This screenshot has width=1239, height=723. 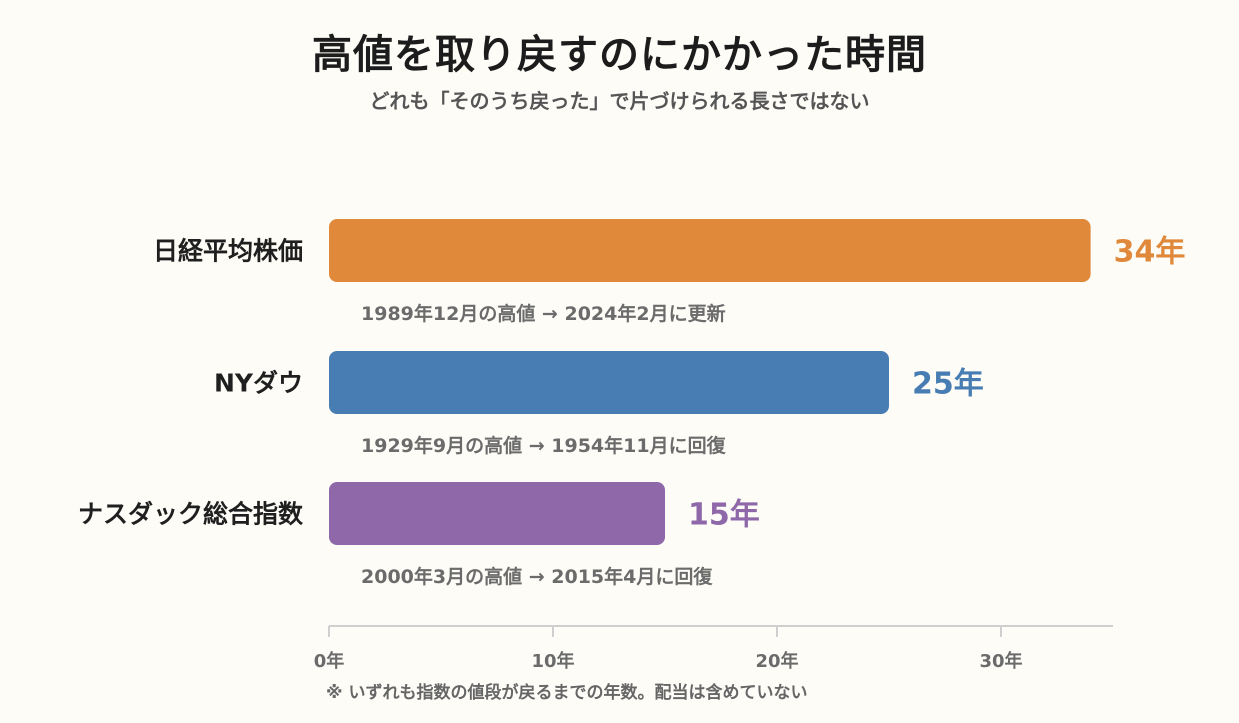 I want to click on x-tick-label: 20年, so click(x=776, y=661).